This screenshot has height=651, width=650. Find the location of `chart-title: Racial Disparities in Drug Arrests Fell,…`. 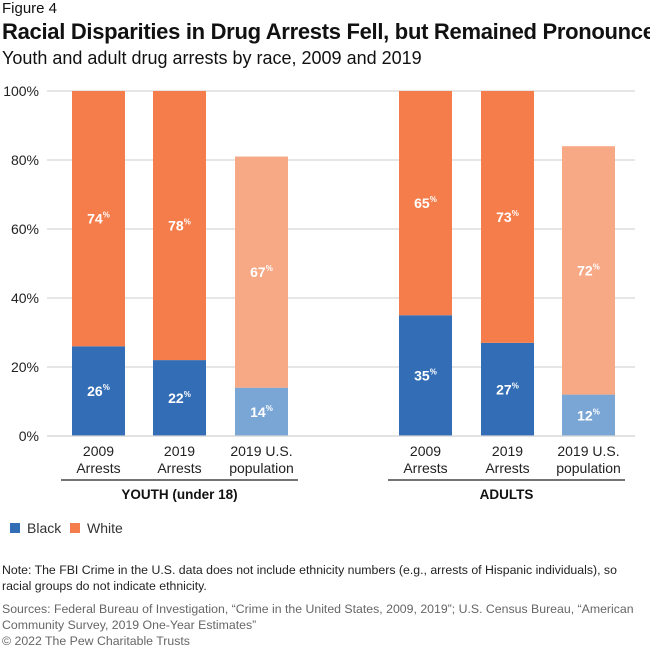

chart-title: Racial Disparities in Drug Arrests Fell,… is located at coordinates (326, 31).